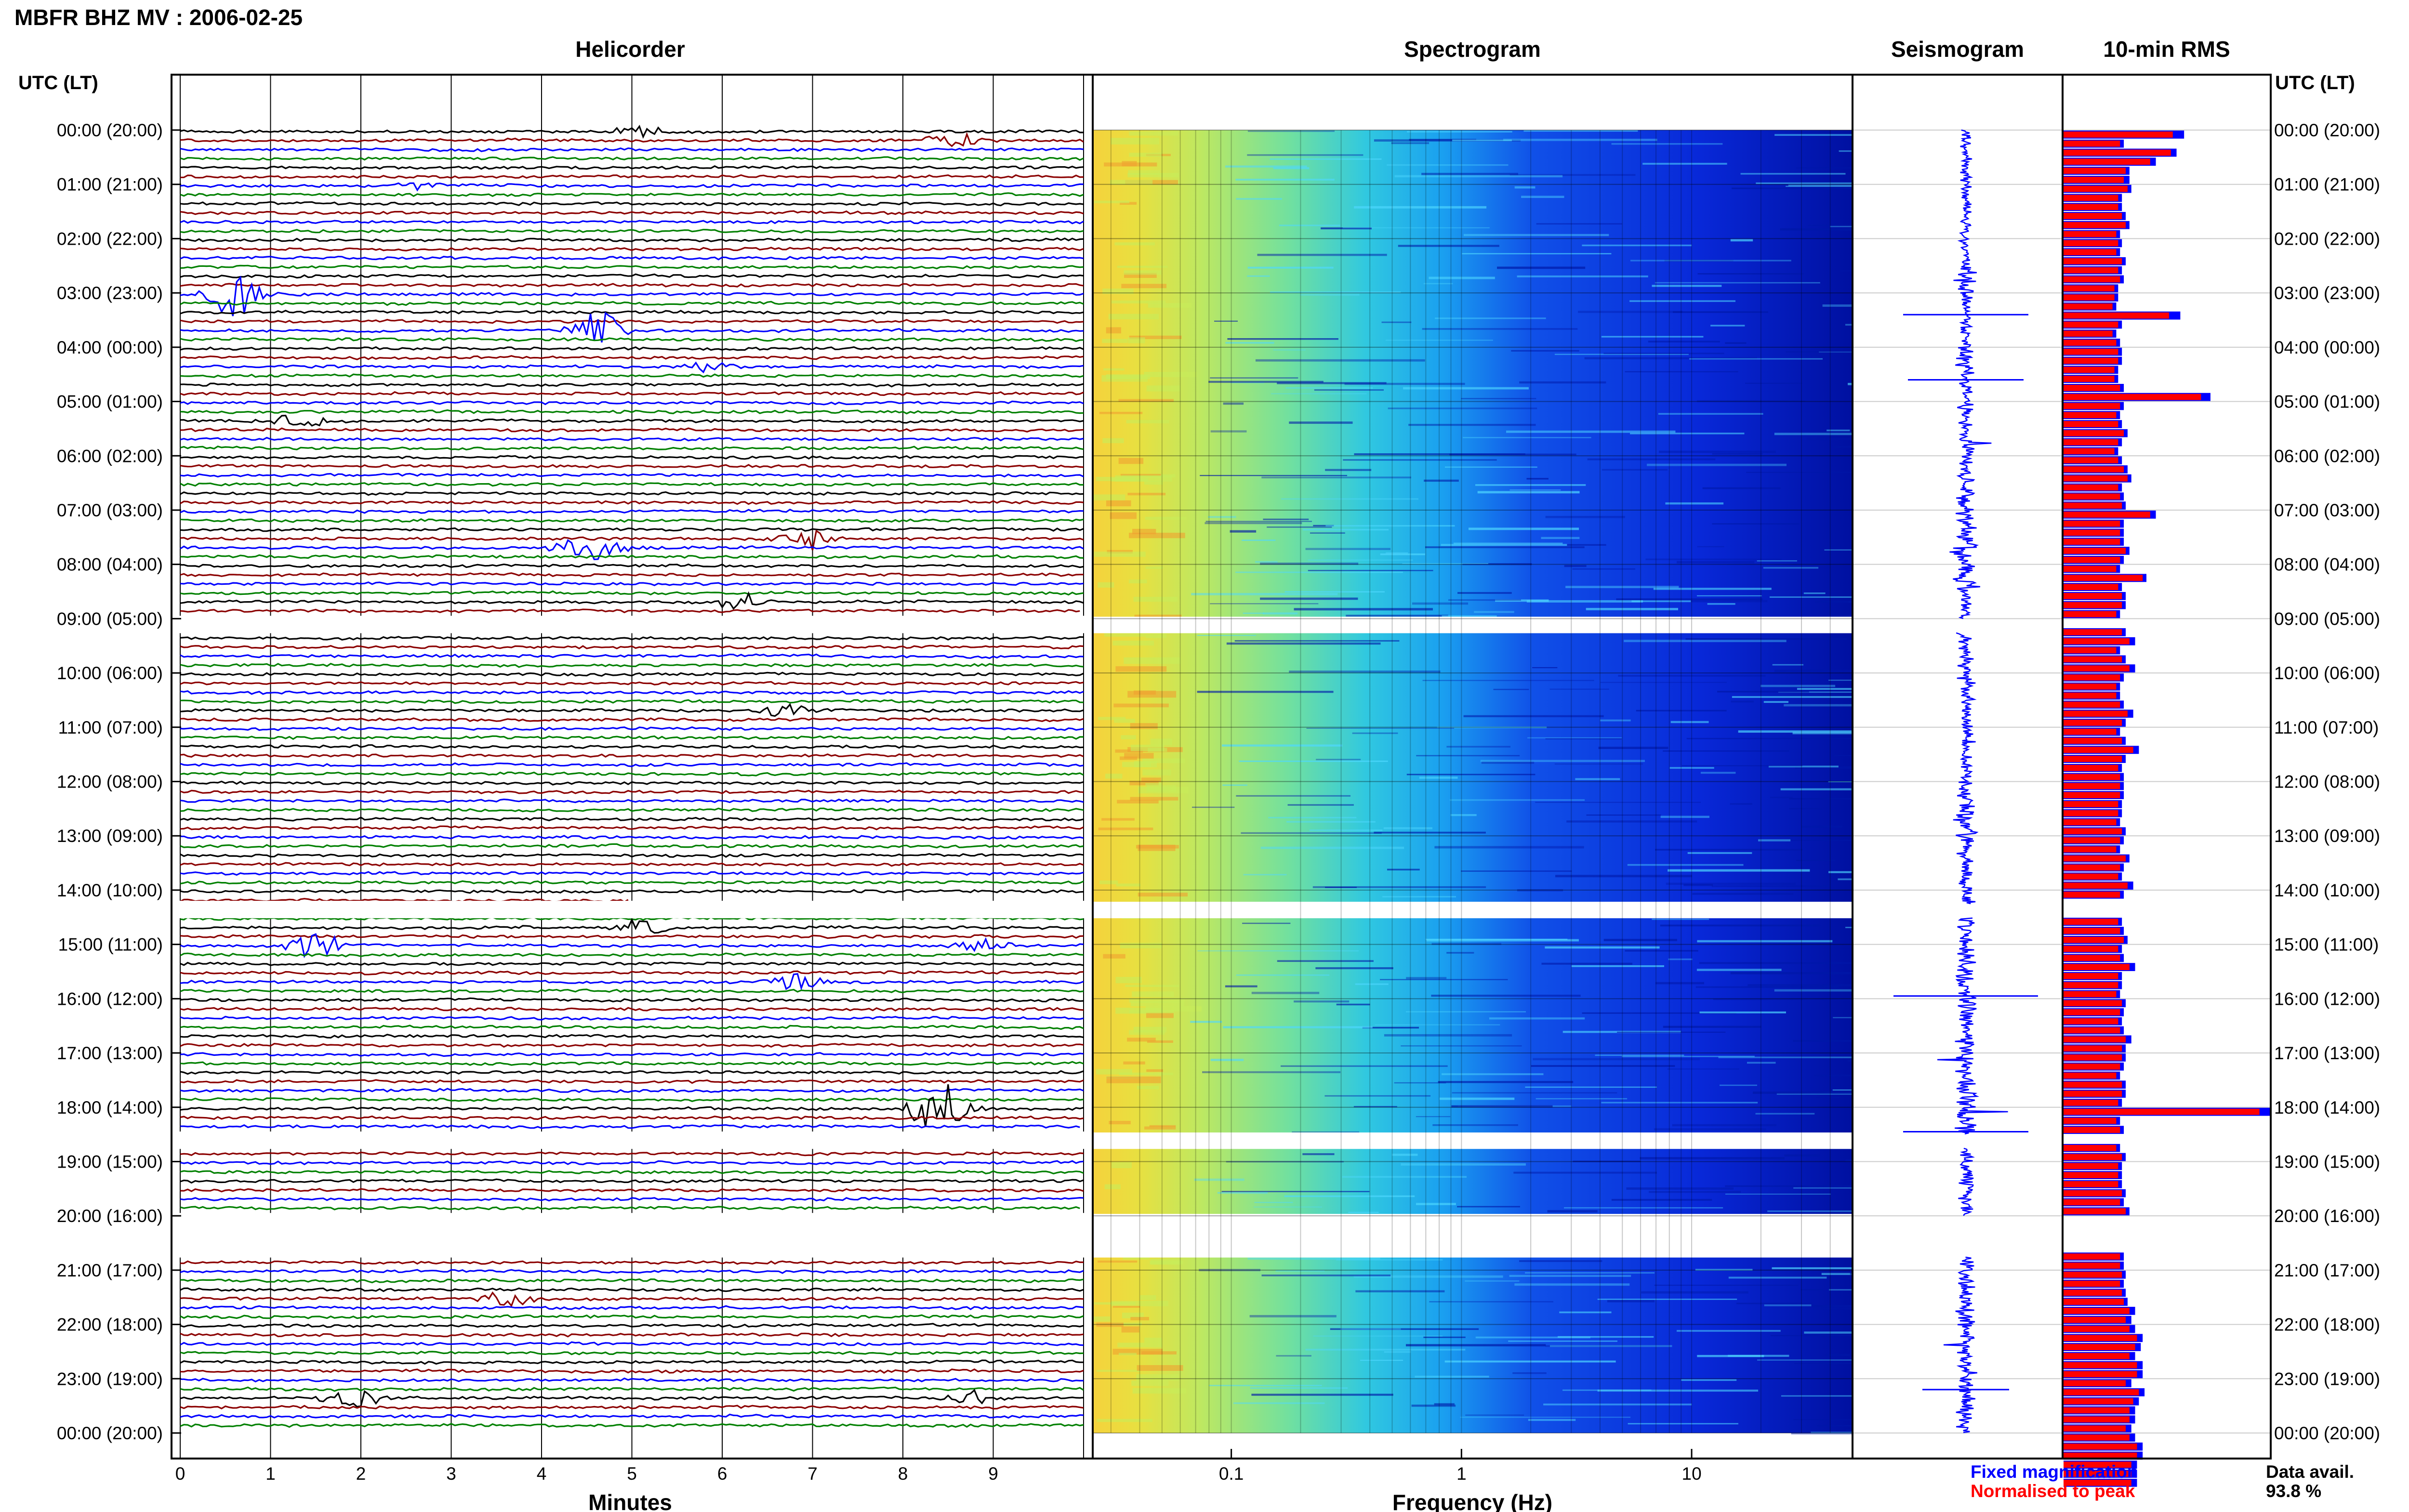 The height and width of the screenshot is (1512, 2409). I want to click on time-label-right: 12:00 (08:00), so click(2327, 782).